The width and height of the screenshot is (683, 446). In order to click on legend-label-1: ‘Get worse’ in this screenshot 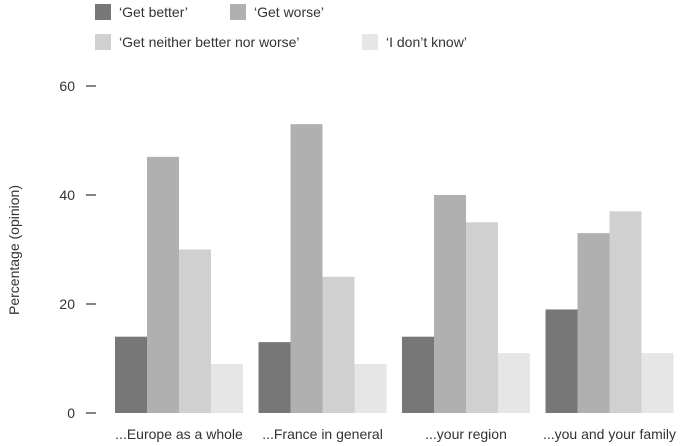, I will do `click(289, 12)`.